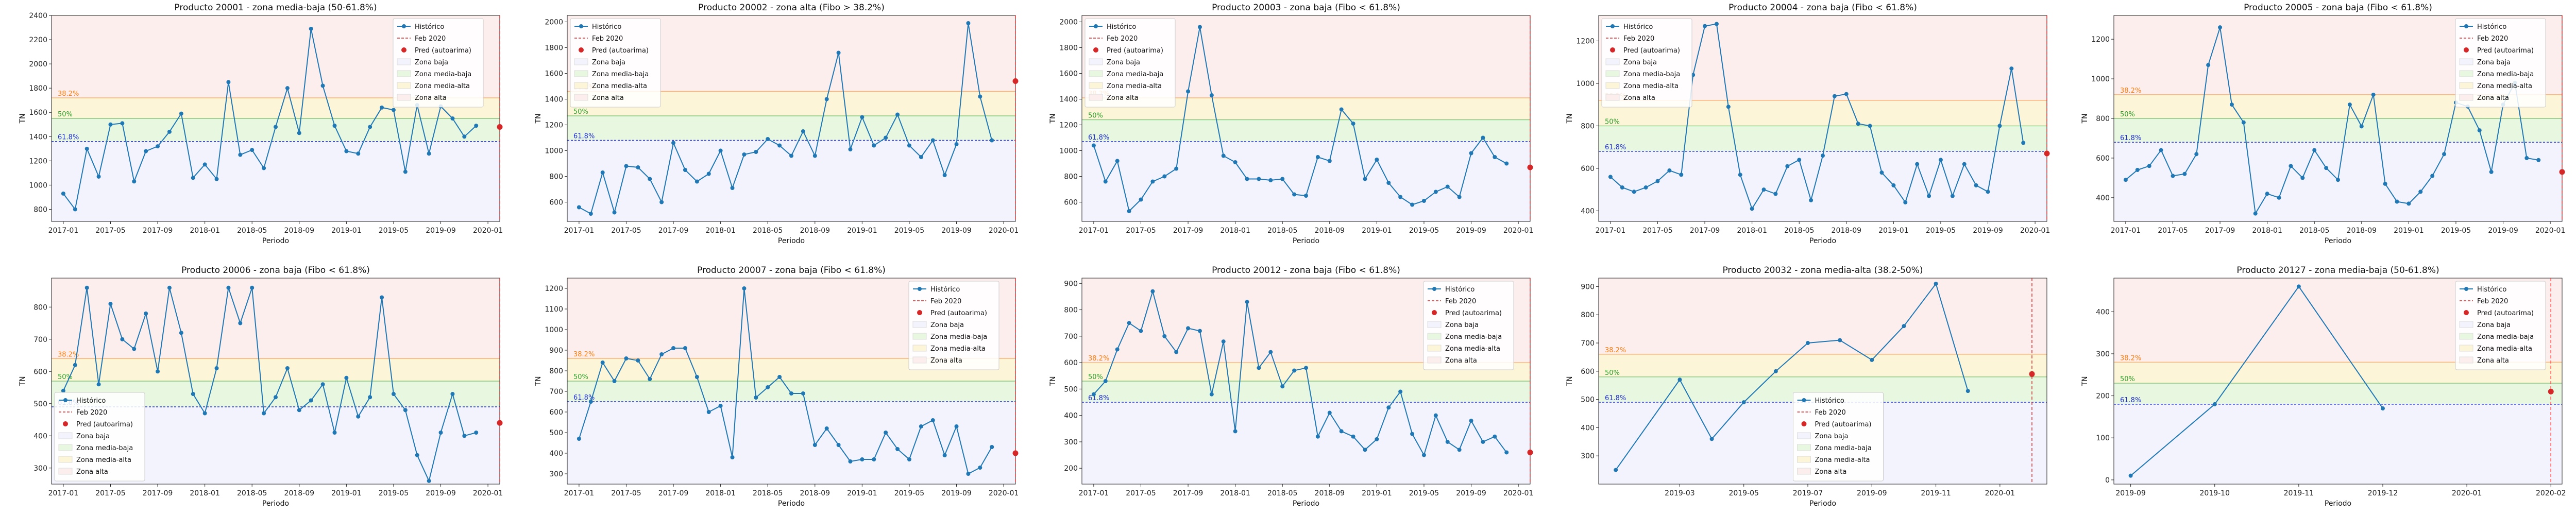  I want to click on pred-point, so click(500, 127).